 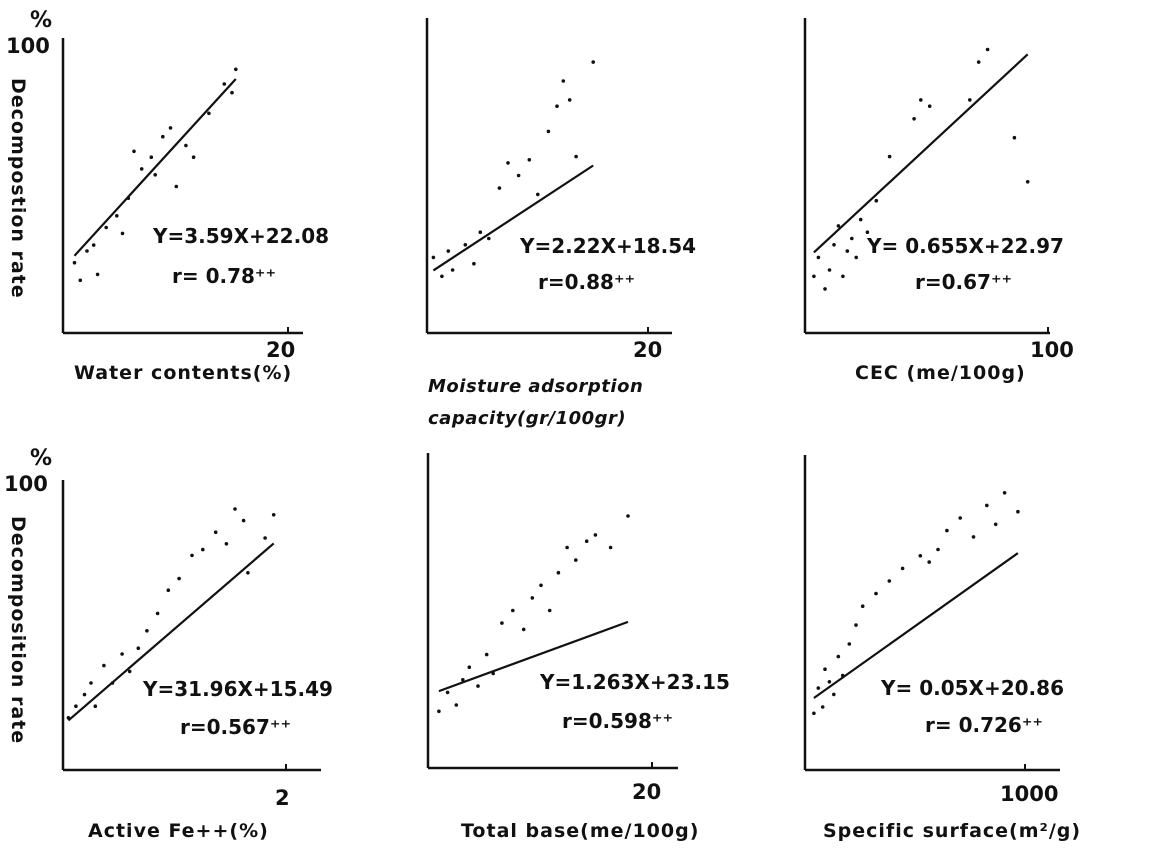 I want to click on panel-5-r: r=0.598⁺⁺, so click(x=617, y=721).